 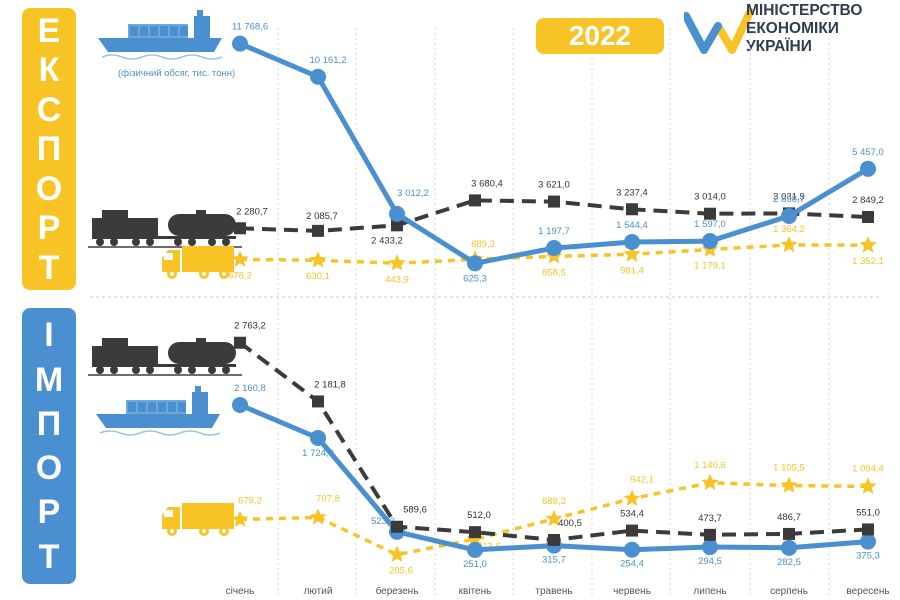 I want to click on cargo-ship-icon, so click(x=158, y=411).